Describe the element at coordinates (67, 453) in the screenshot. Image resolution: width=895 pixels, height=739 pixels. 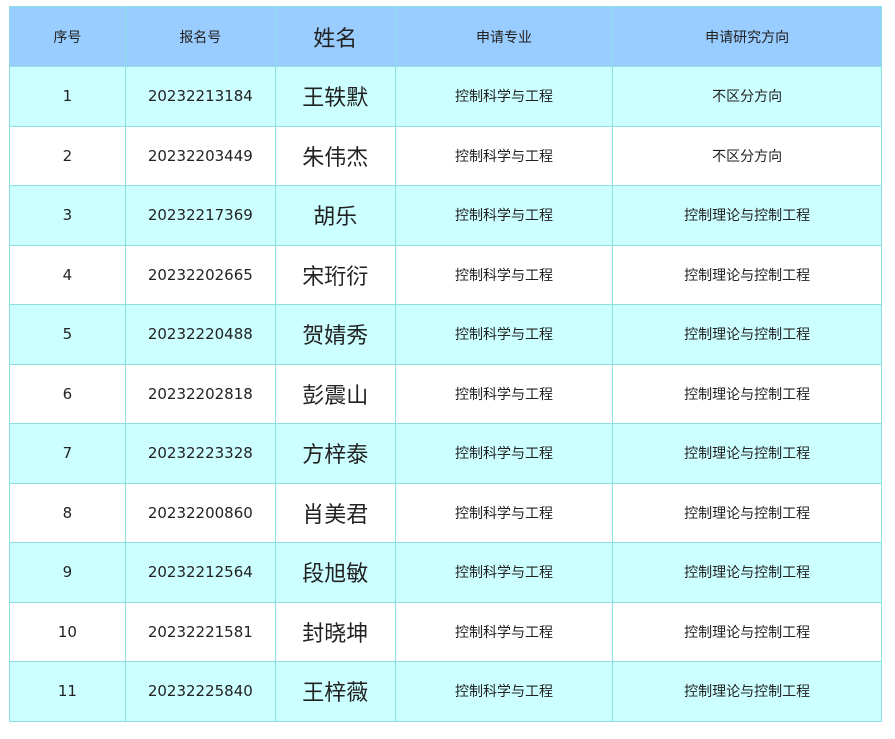
I see `cell-index: 7` at that location.